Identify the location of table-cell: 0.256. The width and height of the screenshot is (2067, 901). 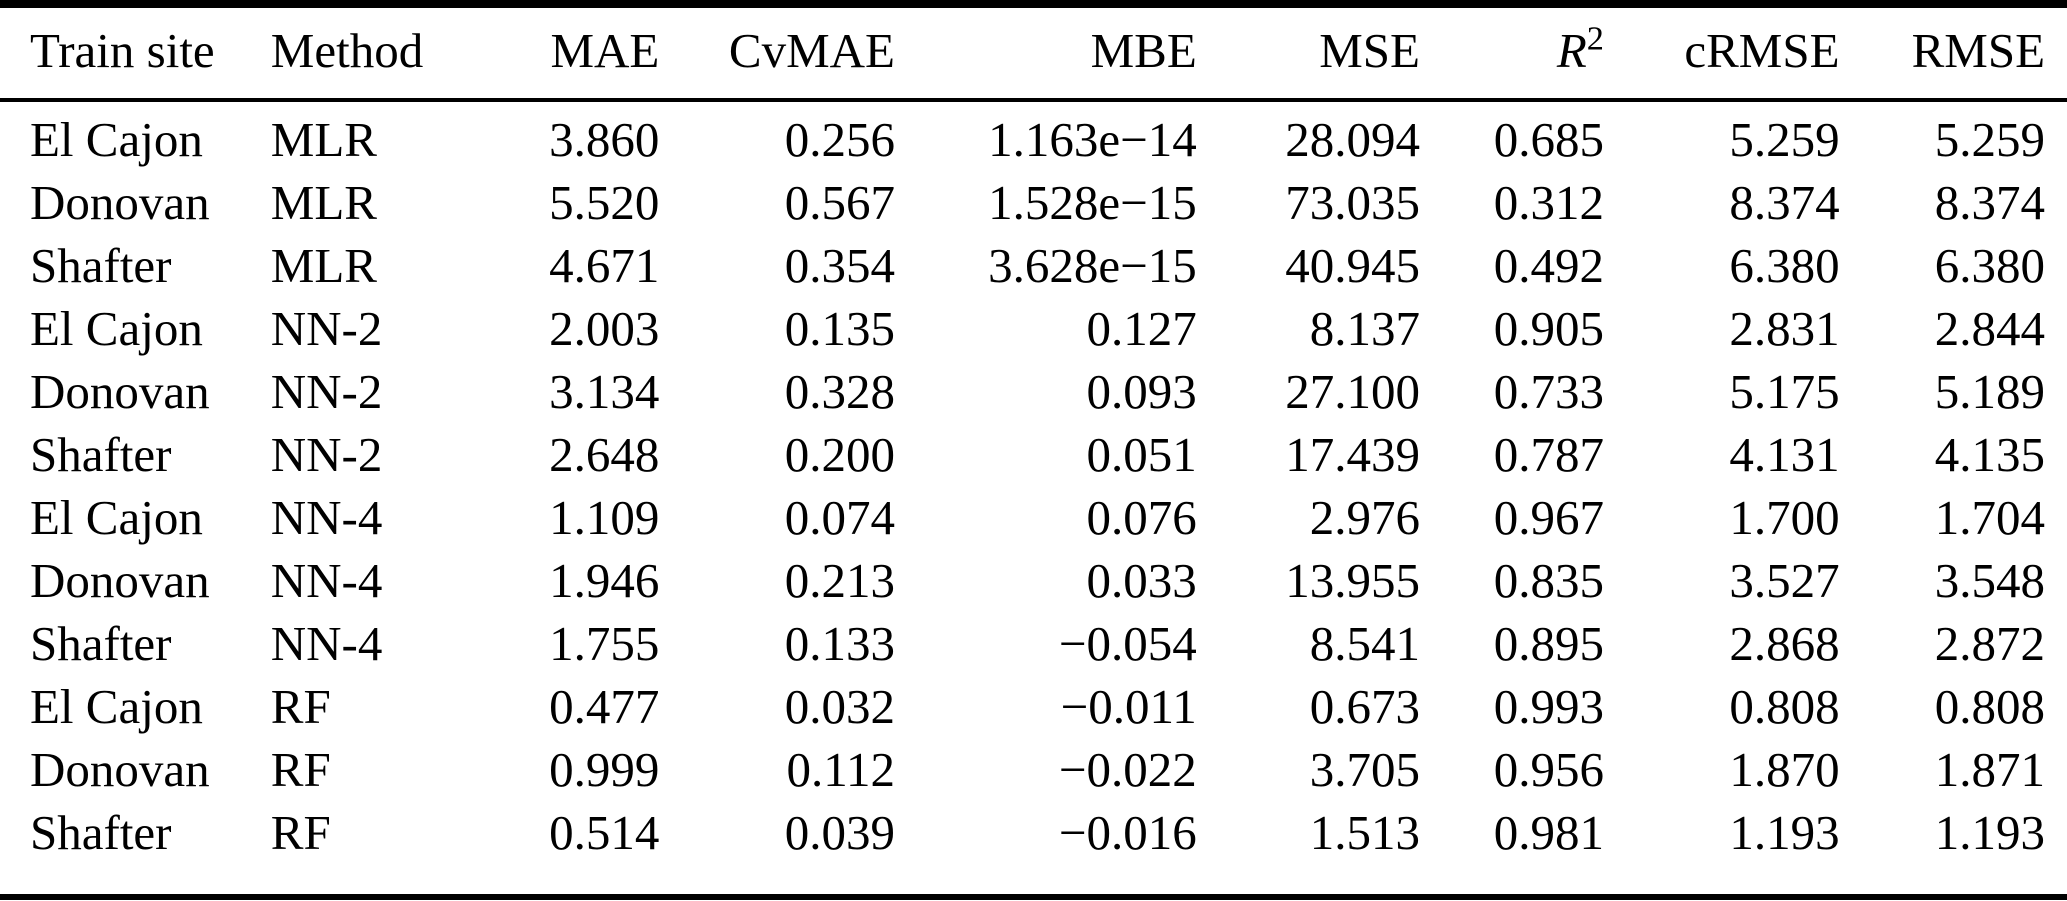
(839, 139).